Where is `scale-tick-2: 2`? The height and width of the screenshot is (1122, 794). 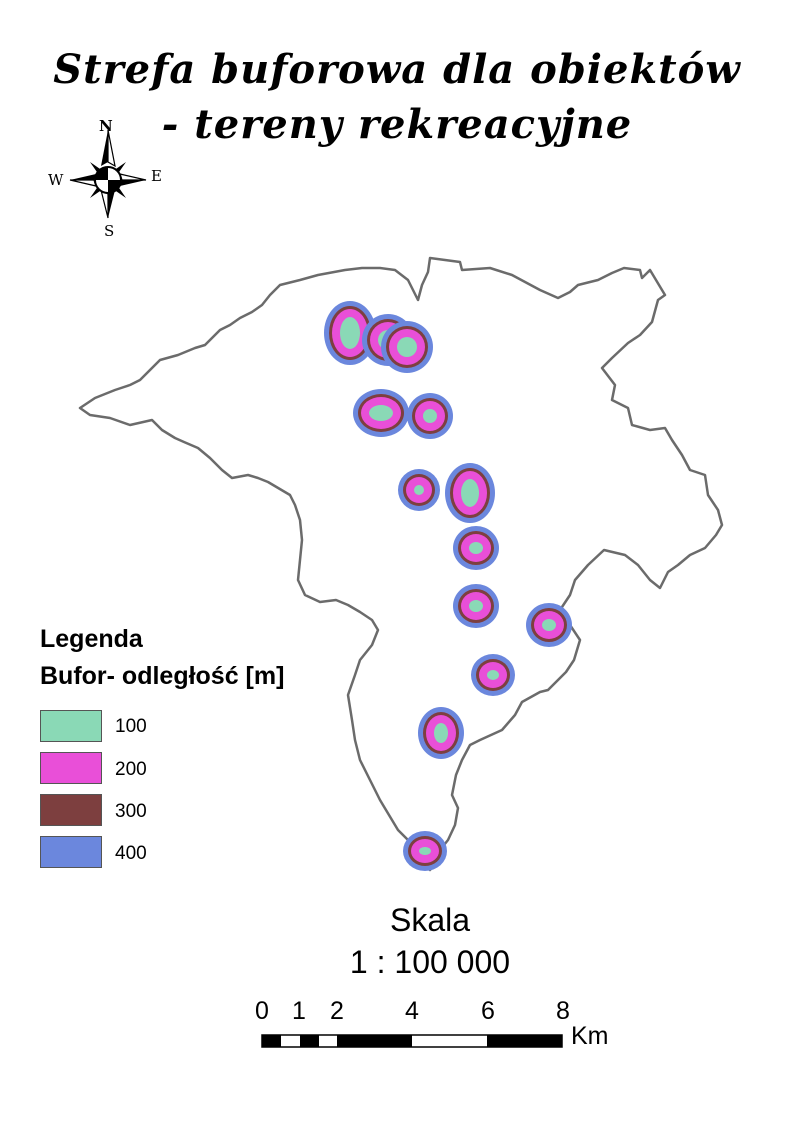
scale-tick-2: 2 is located at coordinates (337, 1011).